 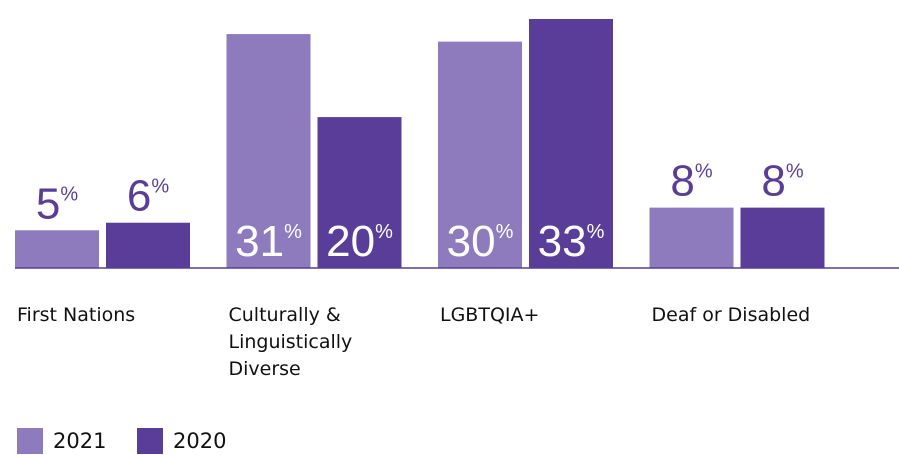 What do you see at coordinates (480, 241) in the screenshot?
I see `value-label: 30%` at bounding box center [480, 241].